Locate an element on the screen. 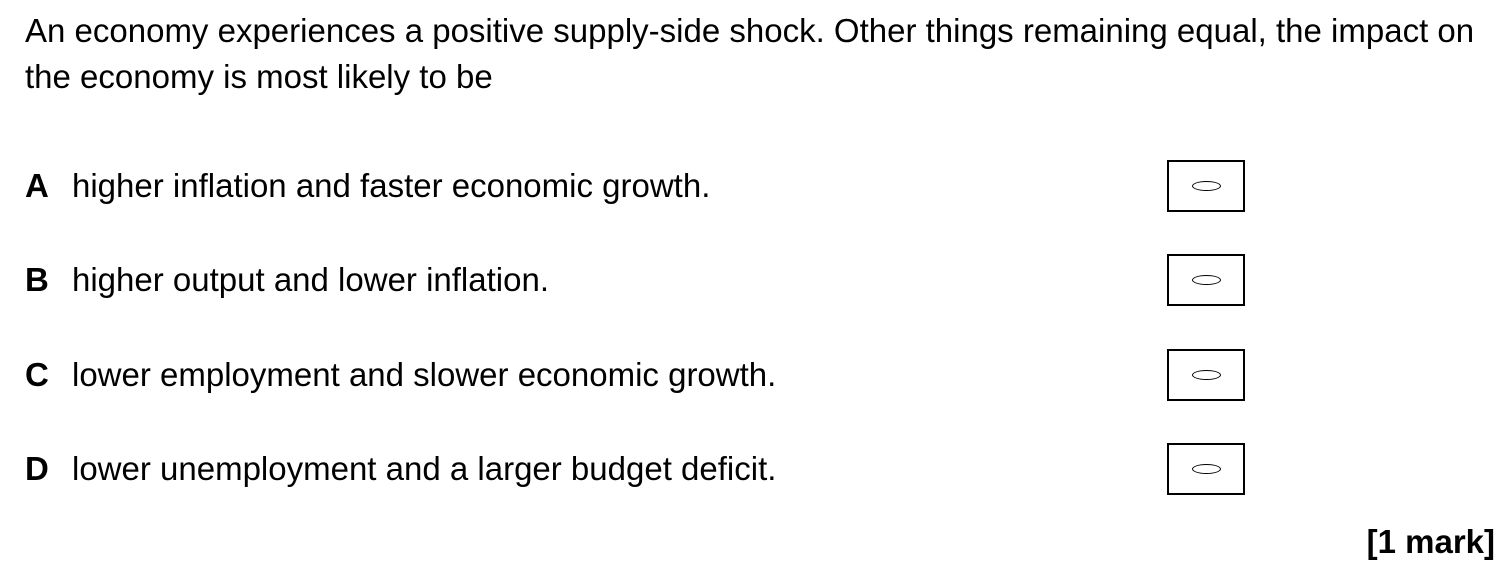 The image size is (1504, 570). answer-box-b is located at coordinates (1206, 280).